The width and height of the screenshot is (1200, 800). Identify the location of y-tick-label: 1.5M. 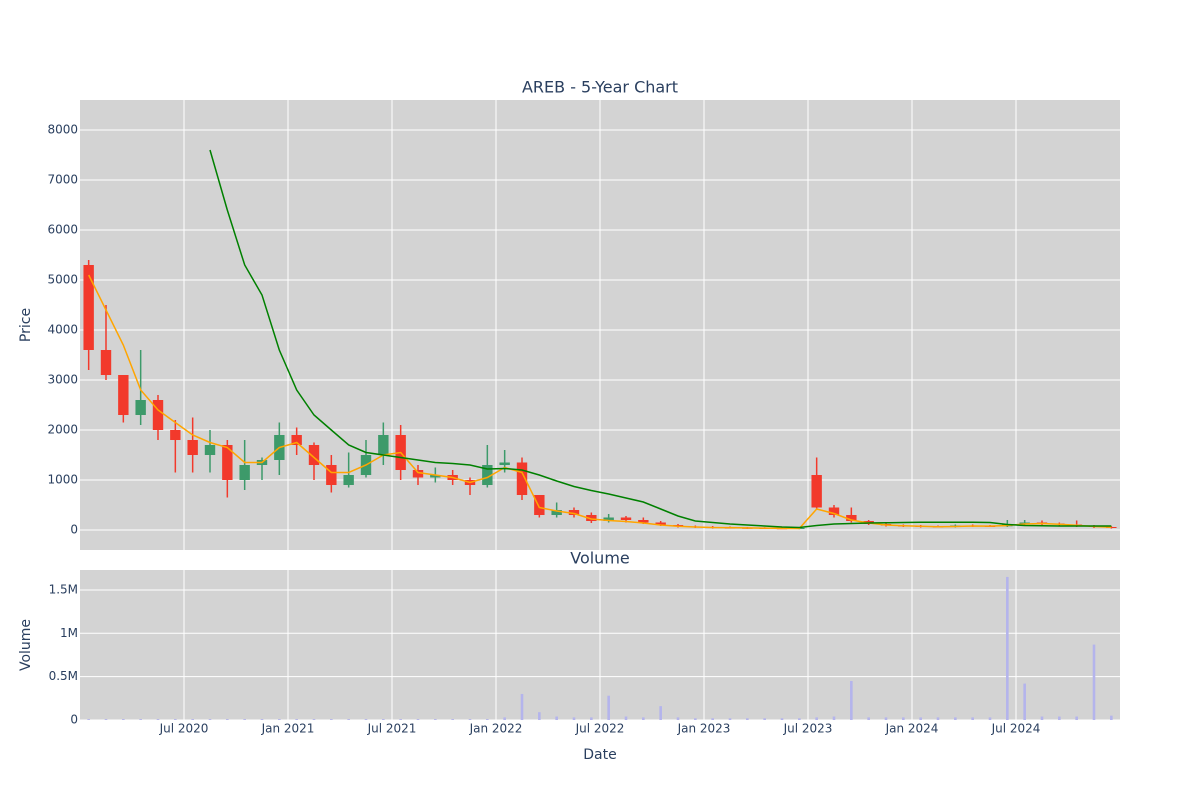
(63, 589).